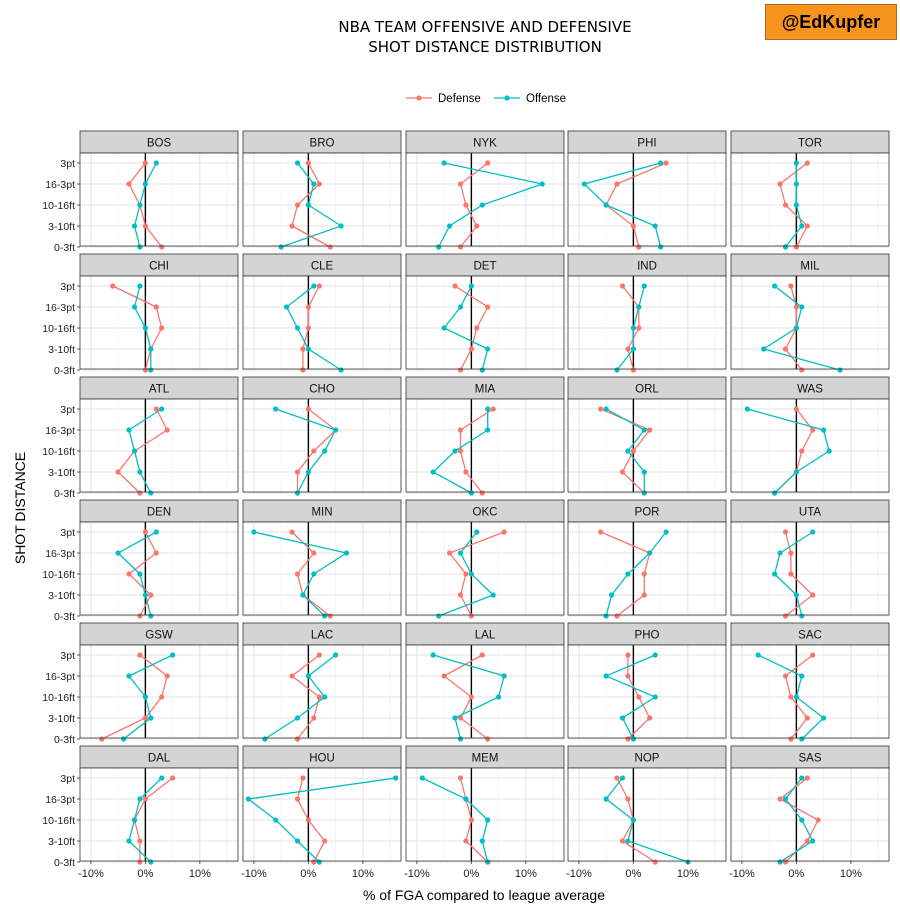  I want to click on point-offense-mem, so click(488, 862).